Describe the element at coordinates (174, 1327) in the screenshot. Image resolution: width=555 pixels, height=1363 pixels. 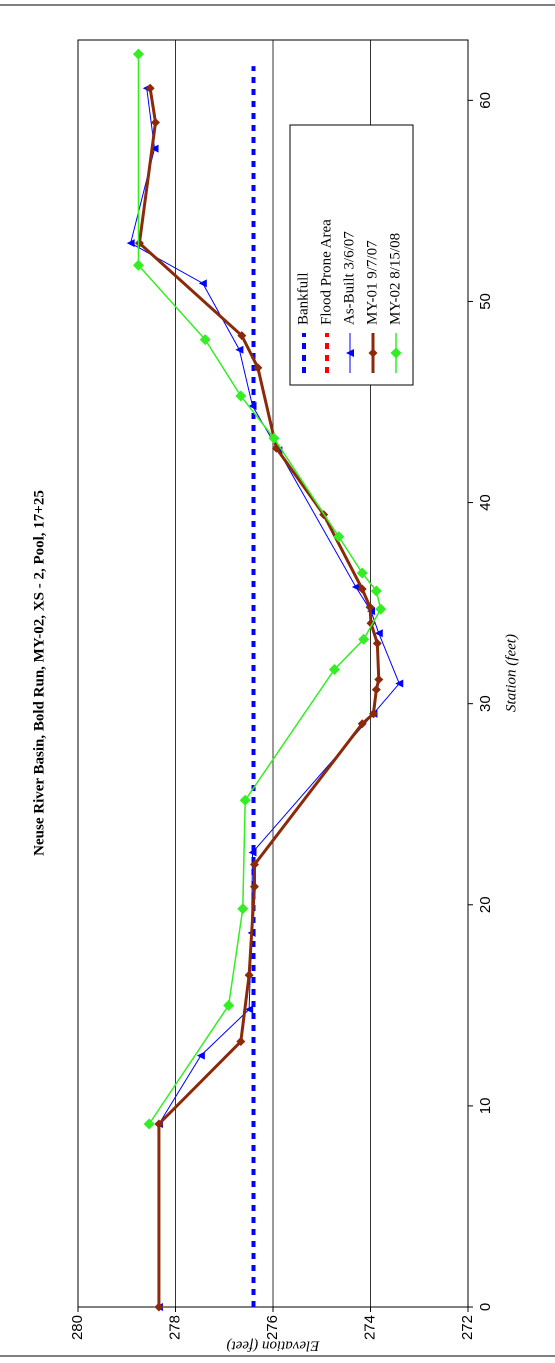
I see `y-tick-label: 278` at that location.